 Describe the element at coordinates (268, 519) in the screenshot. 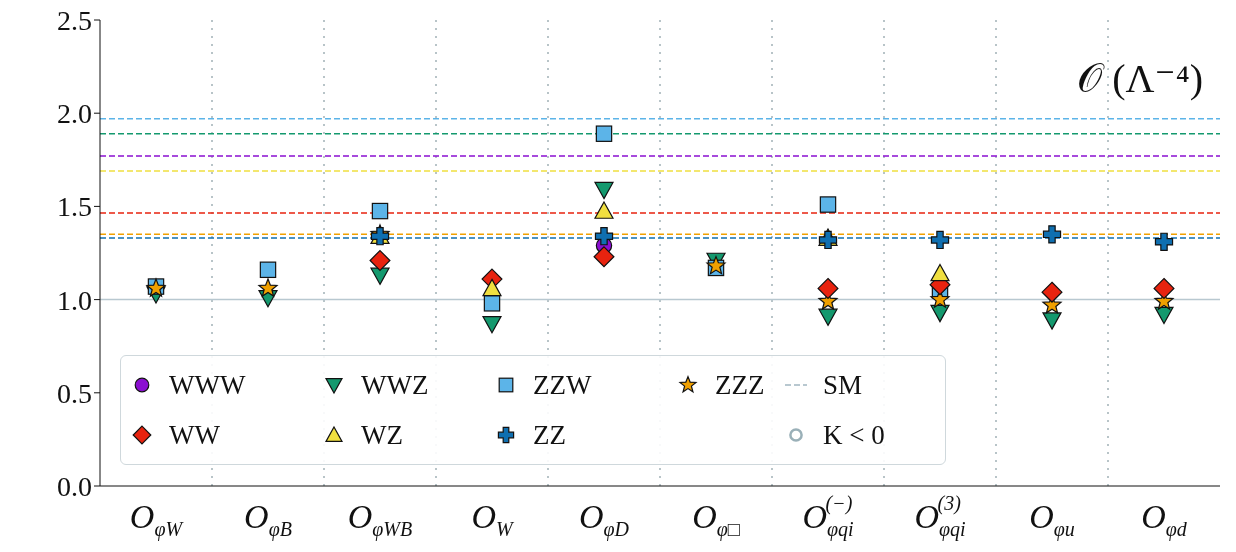

I see `x-tick-label: O$_{φB}$` at that location.